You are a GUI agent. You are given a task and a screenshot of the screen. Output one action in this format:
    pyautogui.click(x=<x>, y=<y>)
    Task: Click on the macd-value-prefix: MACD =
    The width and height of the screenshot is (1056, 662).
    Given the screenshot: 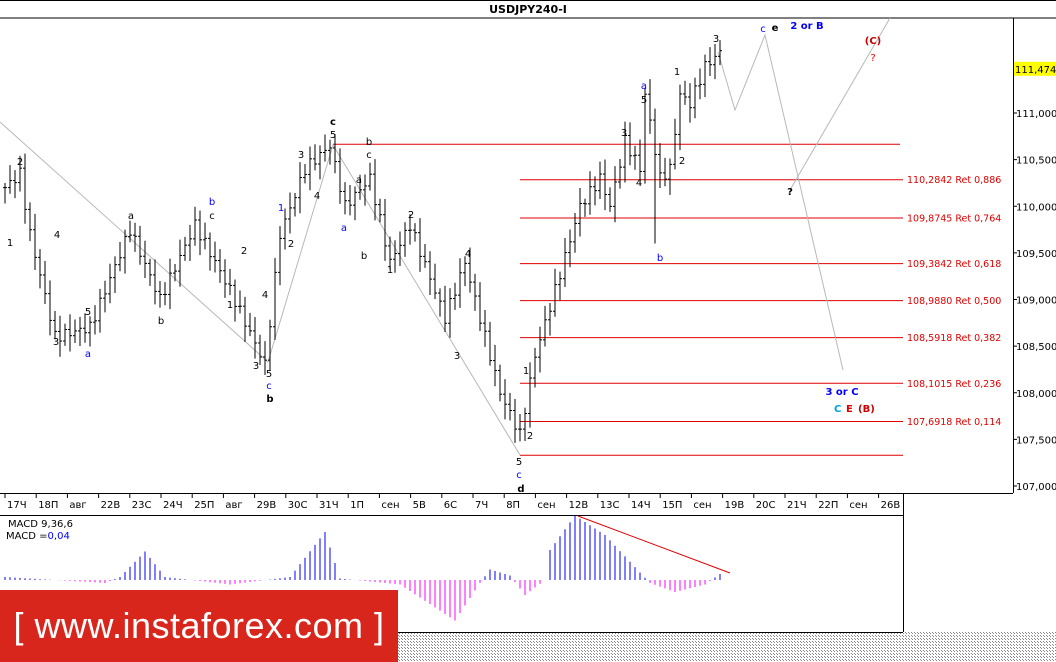 What is the action you would take?
    pyautogui.click(x=27, y=536)
    